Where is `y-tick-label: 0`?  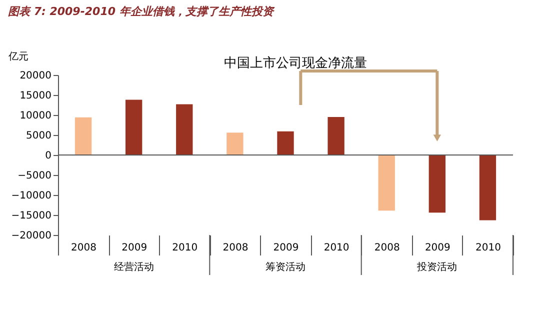 y-tick-label: 0 is located at coordinates (48, 156).